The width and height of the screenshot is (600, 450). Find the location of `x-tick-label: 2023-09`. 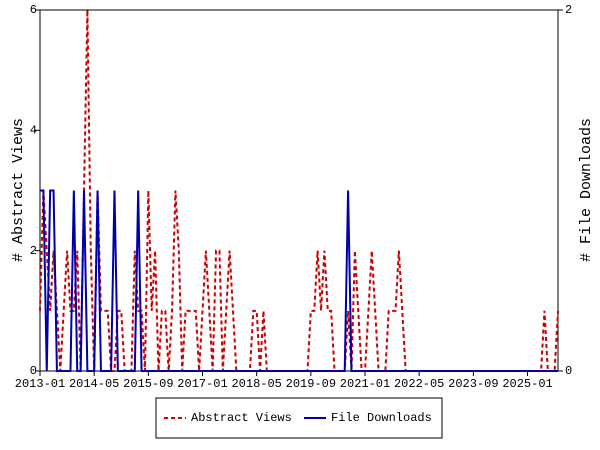

x-tick-label: 2023-09 is located at coordinates (473, 384).